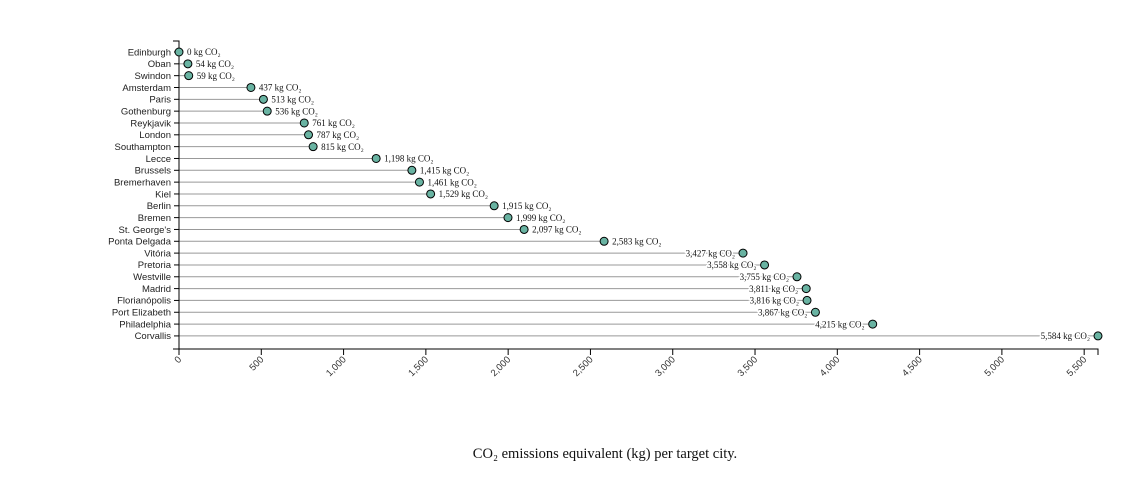 Image resolution: width=1140 pixels, height=500 pixels. I want to click on y-tick-label: Bremen, so click(154, 218).